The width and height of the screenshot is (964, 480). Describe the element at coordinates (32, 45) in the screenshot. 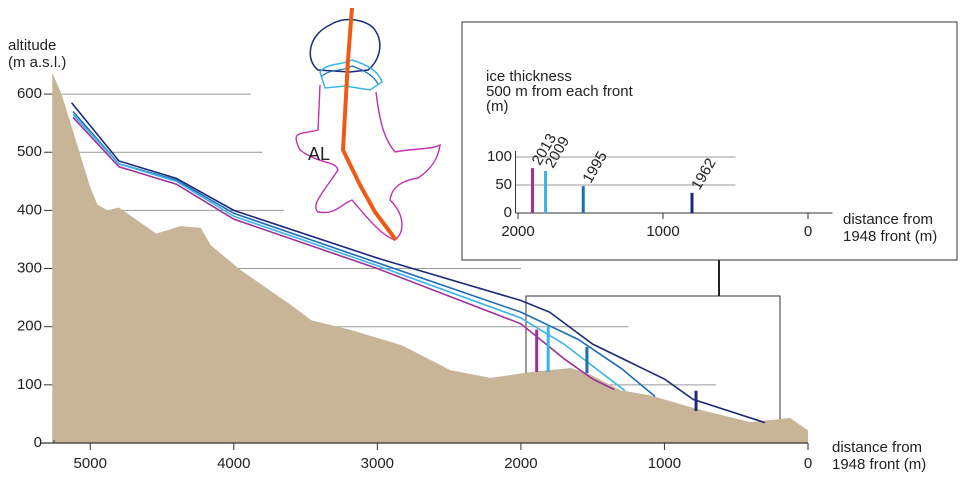

I see `y-axis-label: altitude` at that location.